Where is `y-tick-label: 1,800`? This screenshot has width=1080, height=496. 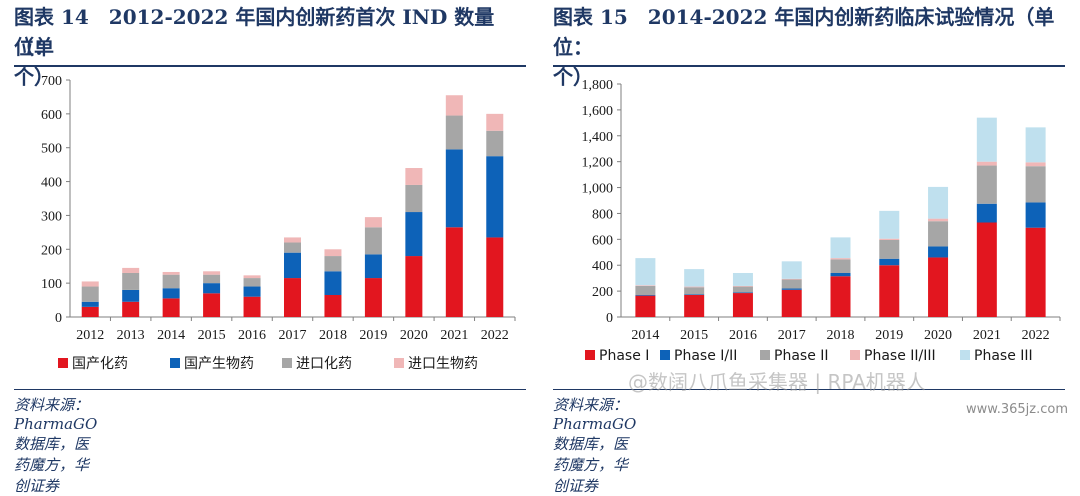
y-tick-label: 1,800 is located at coordinates (598, 85).